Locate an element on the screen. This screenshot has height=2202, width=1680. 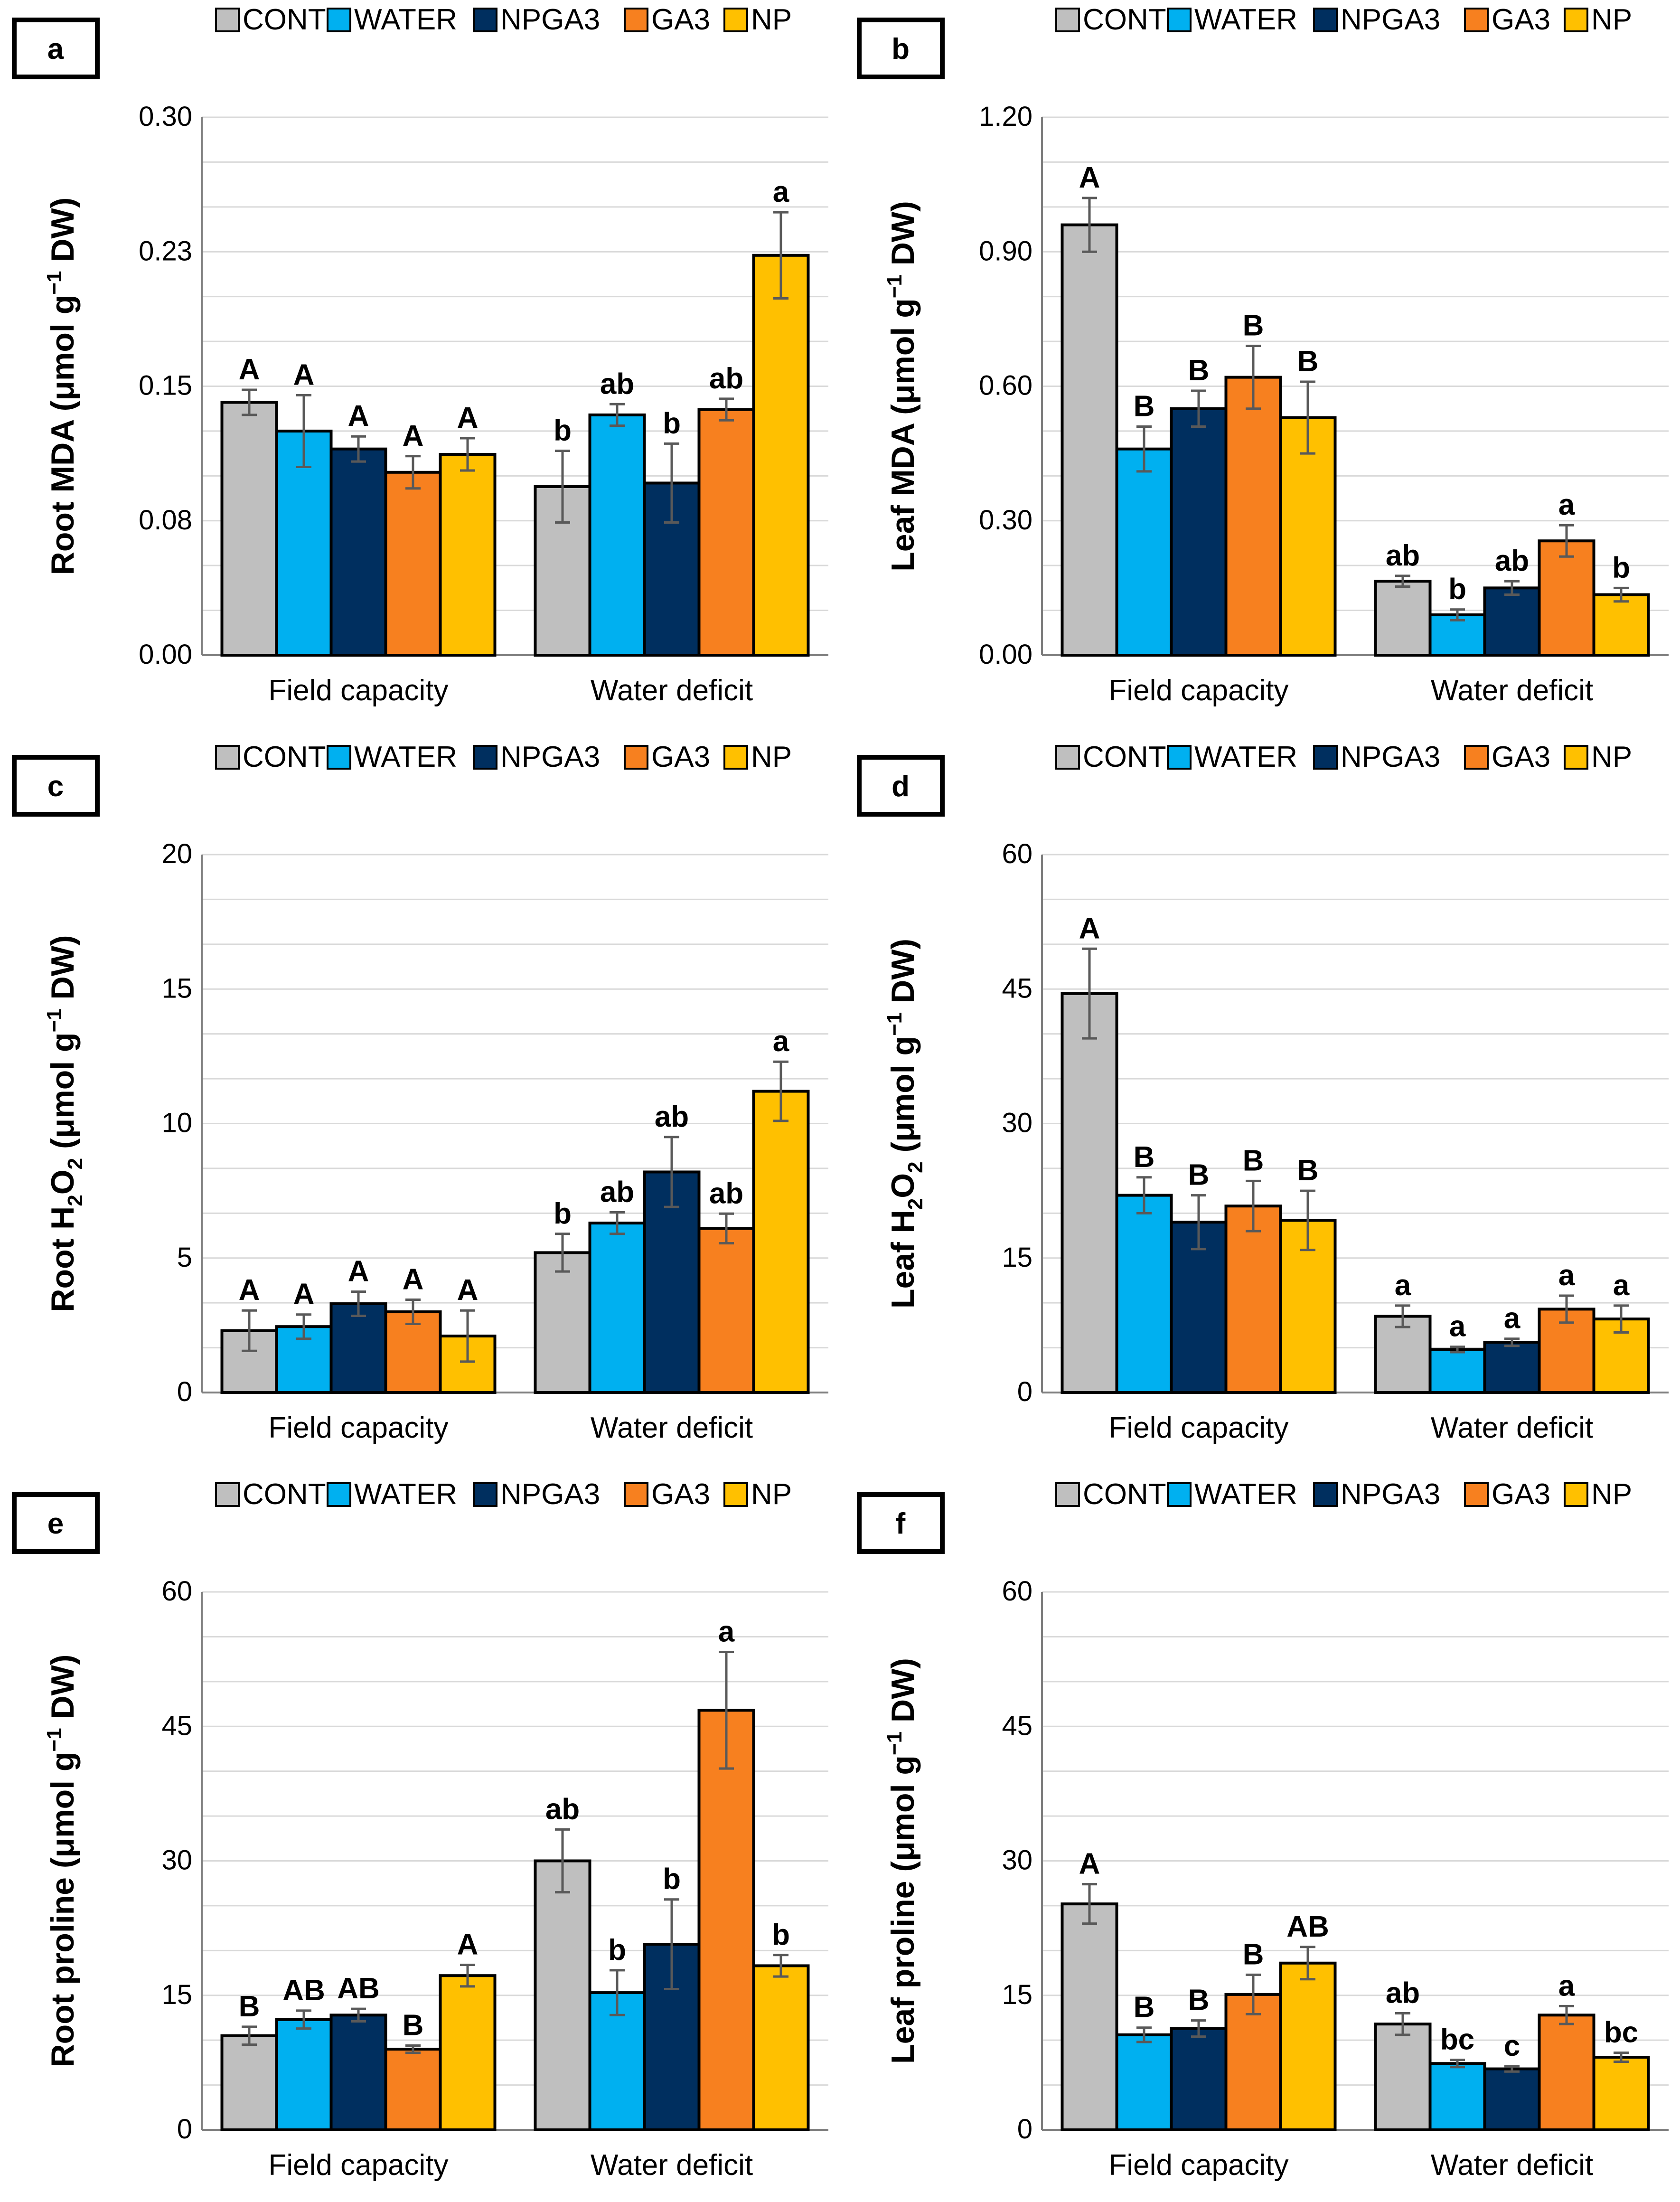
y-axis-label: Root proline (μmol g−1 DW) is located at coordinates (62, 1861).